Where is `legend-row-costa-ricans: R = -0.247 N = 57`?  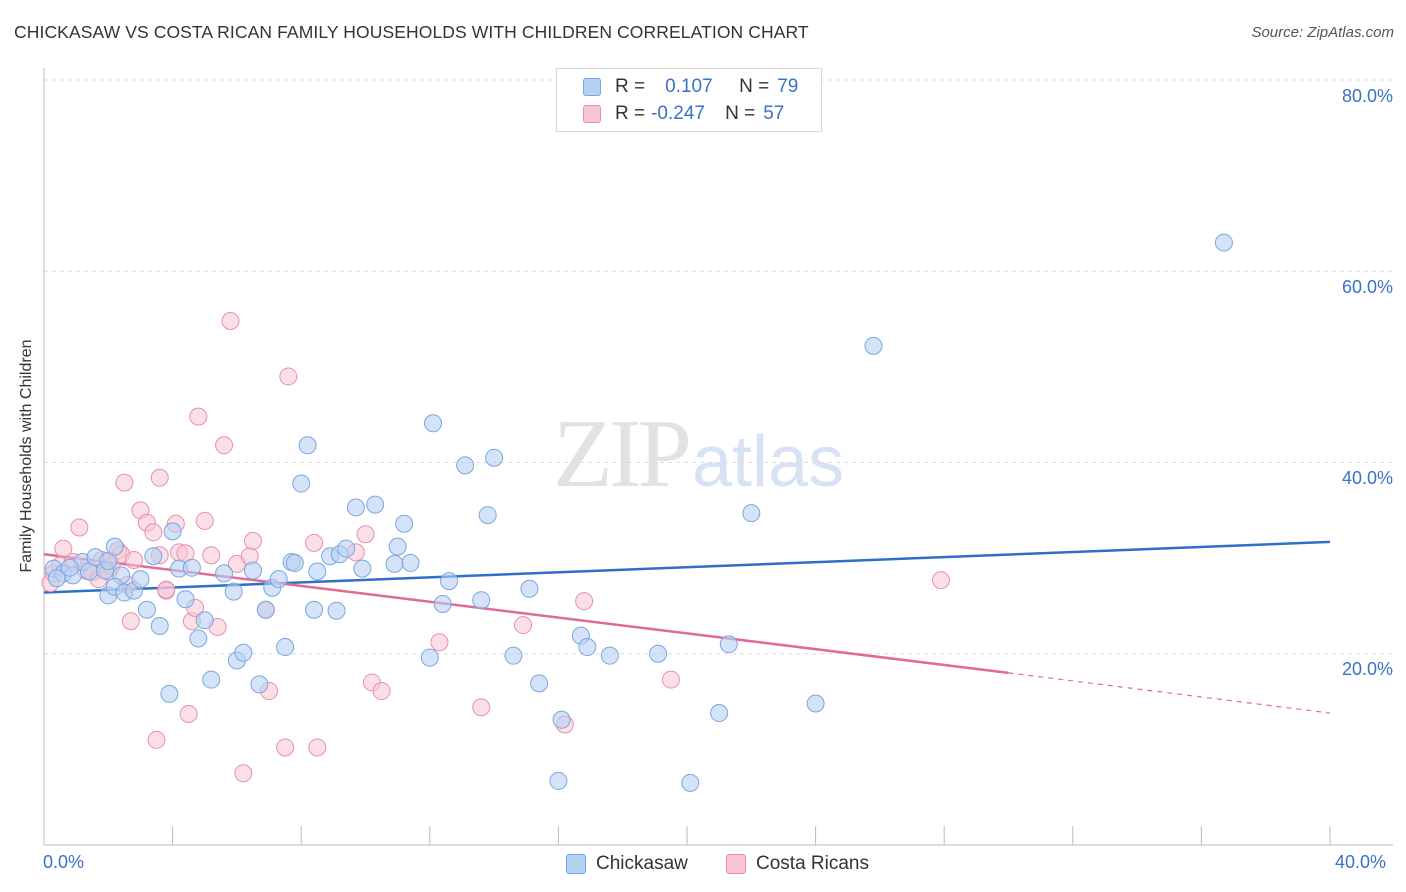
legend-row-costa-ricans: R = -0.247 N = 57 is located at coordinates (683, 114).